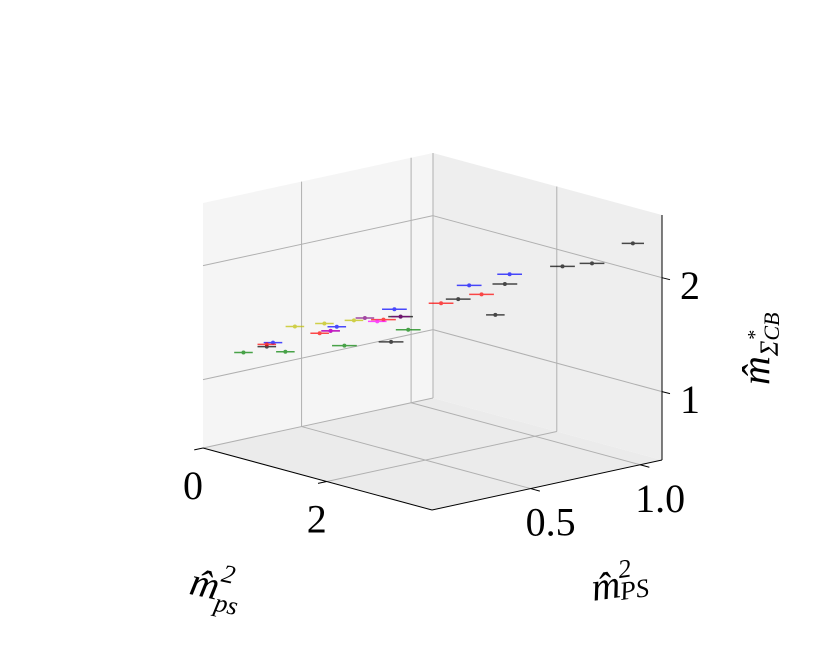 This screenshot has height=664, width=830. I want to click on label-subsub: CB, so click(771, 327).